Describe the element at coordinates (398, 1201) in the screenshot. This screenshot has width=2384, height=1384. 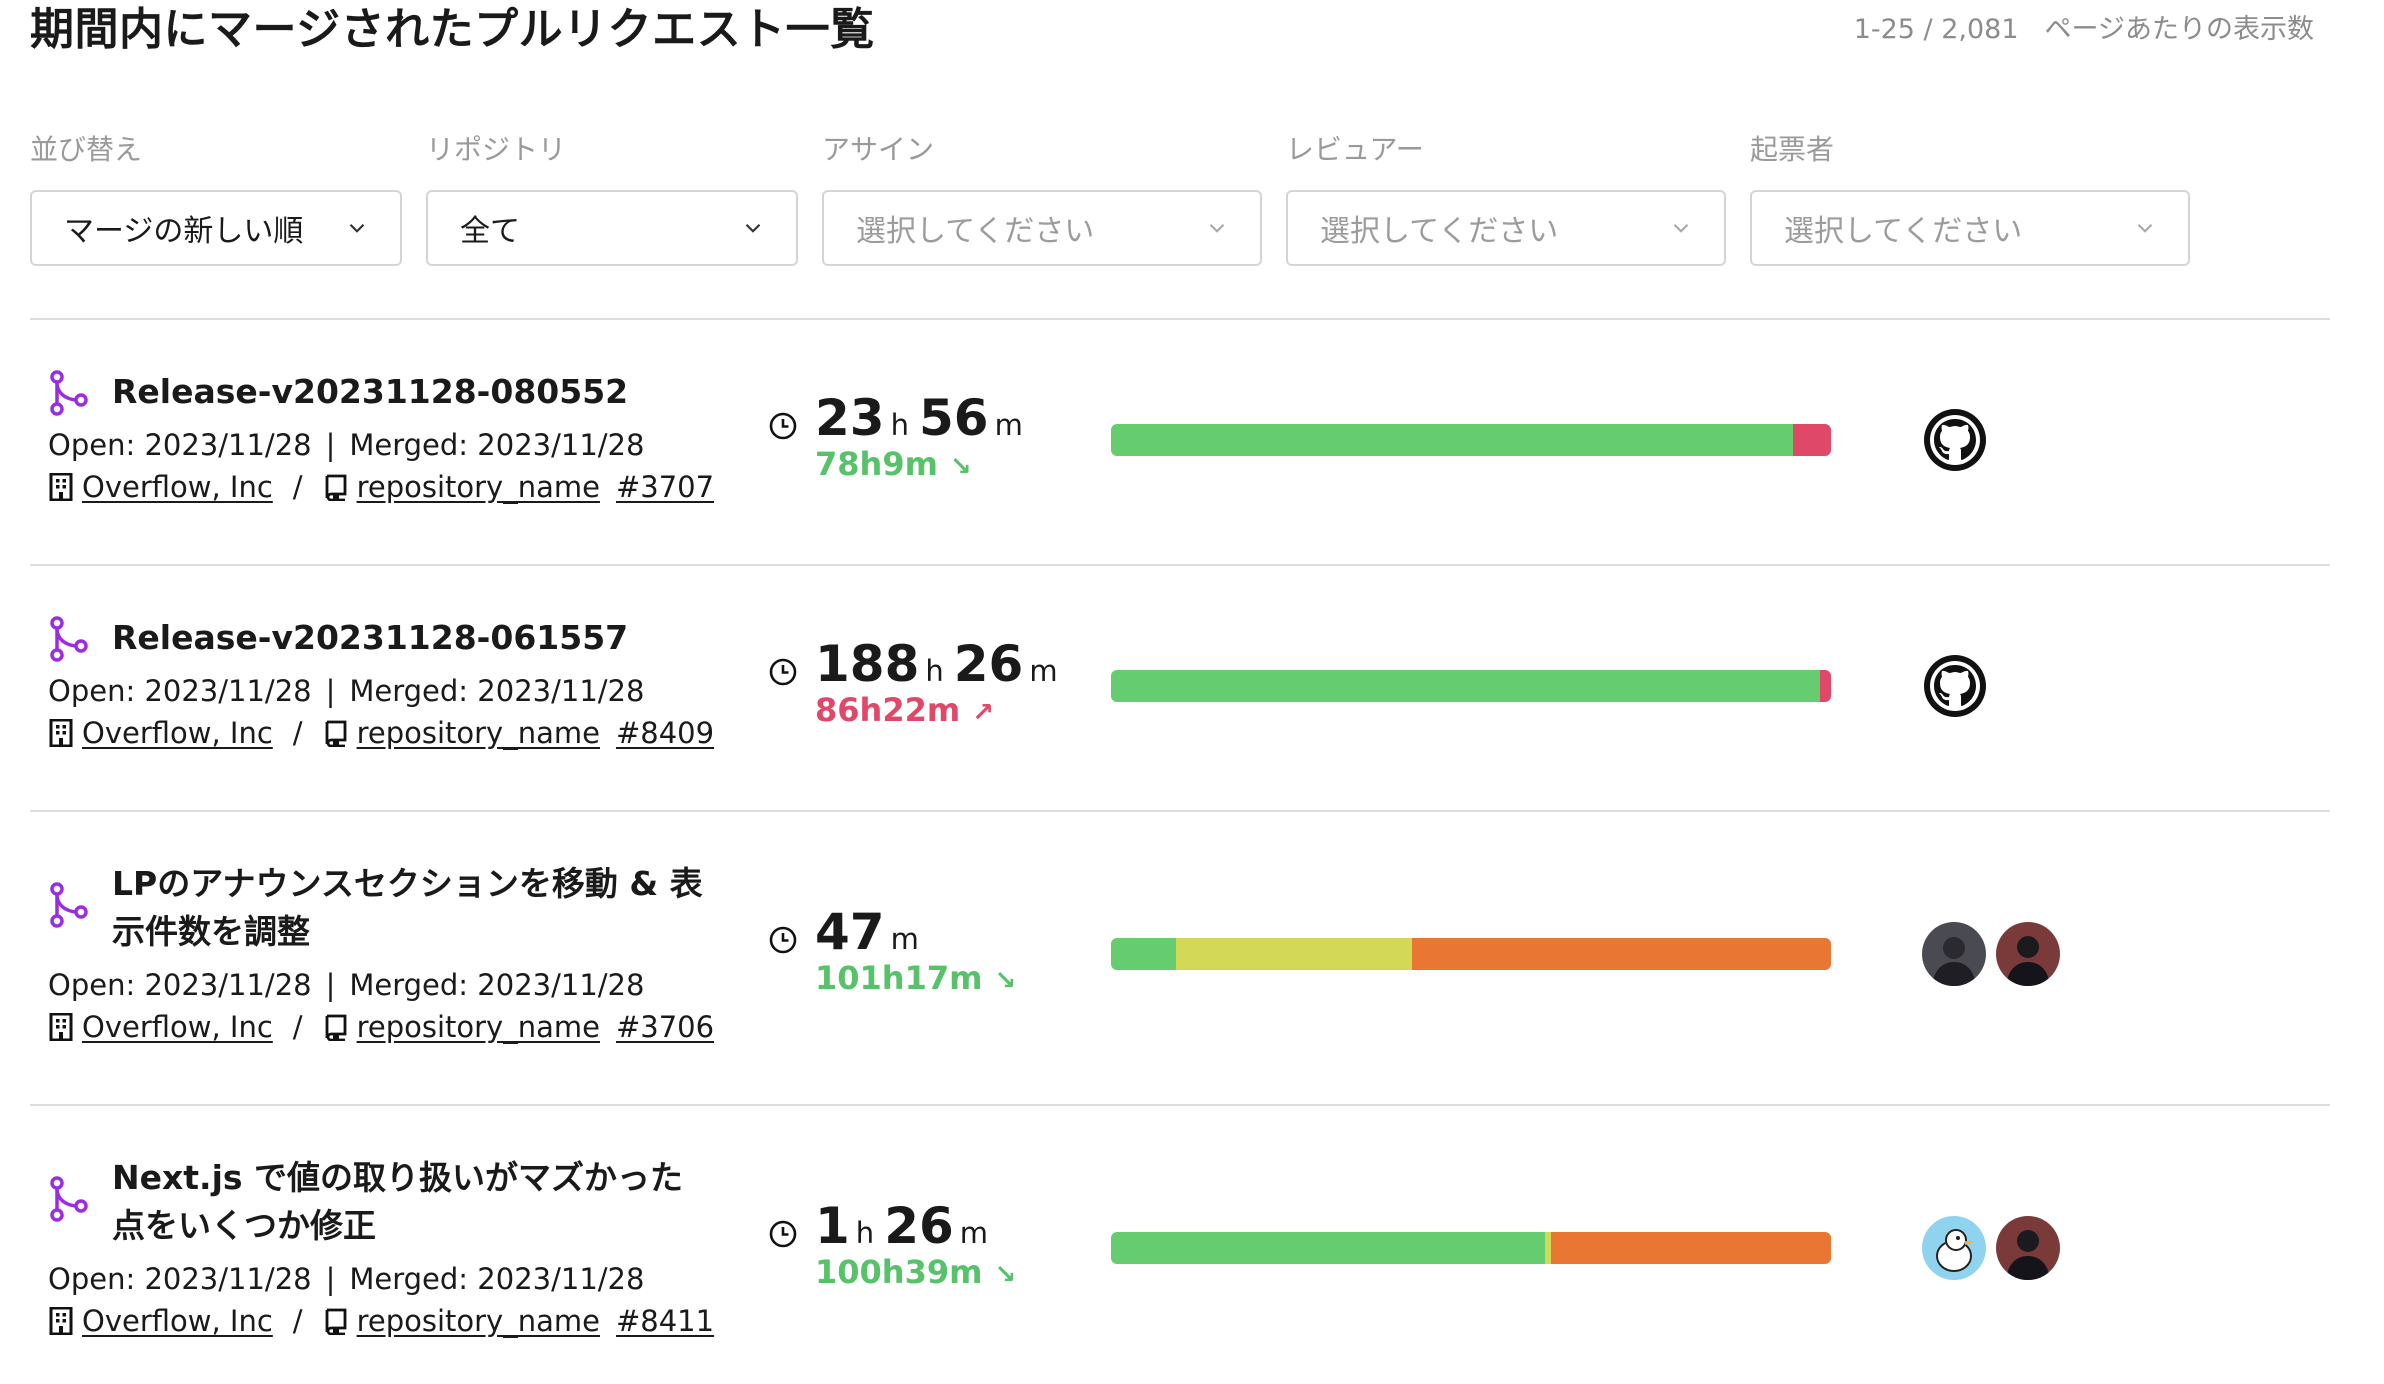
I see `pr-title: Next.js で値の取り扱いがマズかった点をいくつか修正` at that location.